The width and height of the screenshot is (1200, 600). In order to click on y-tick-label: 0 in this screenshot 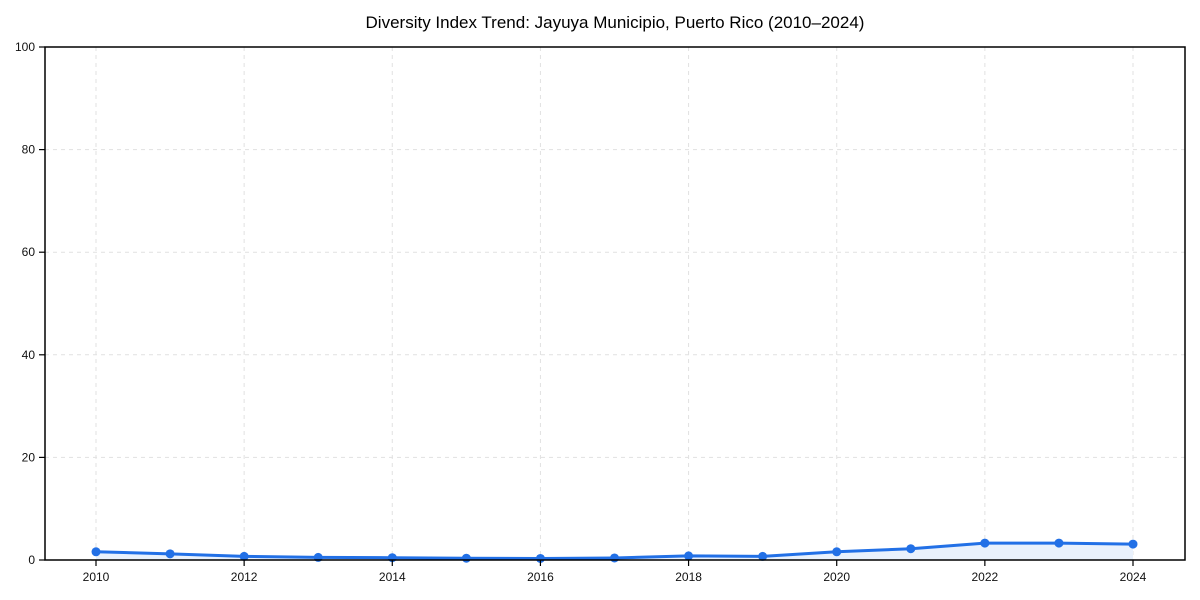, I will do `click(31, 560)`.